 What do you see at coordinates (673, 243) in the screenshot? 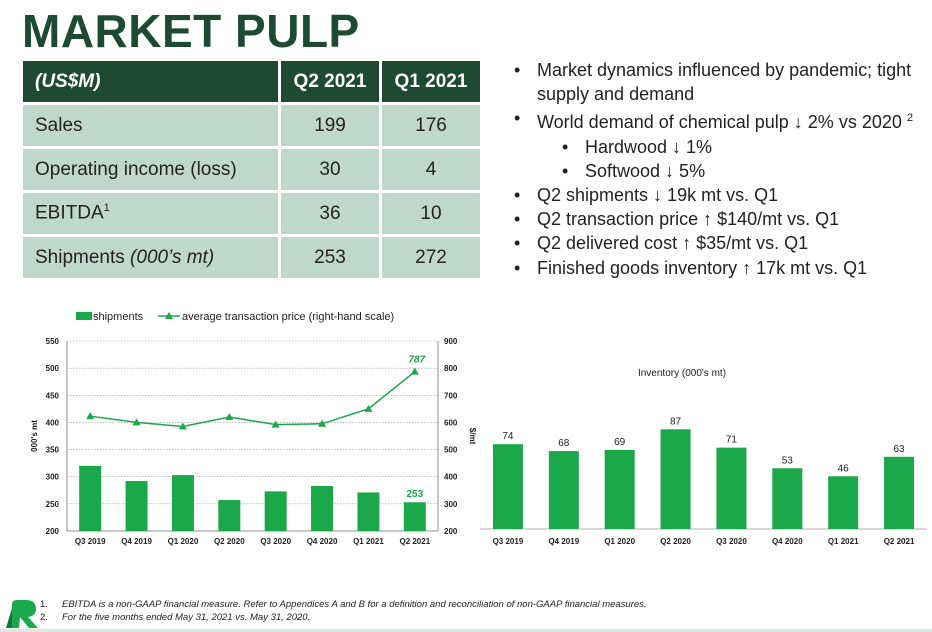
I see `bullet-text: Q2 delivered cost ↑ $35/mt vs. Q1` at bounding box center [673, 243].